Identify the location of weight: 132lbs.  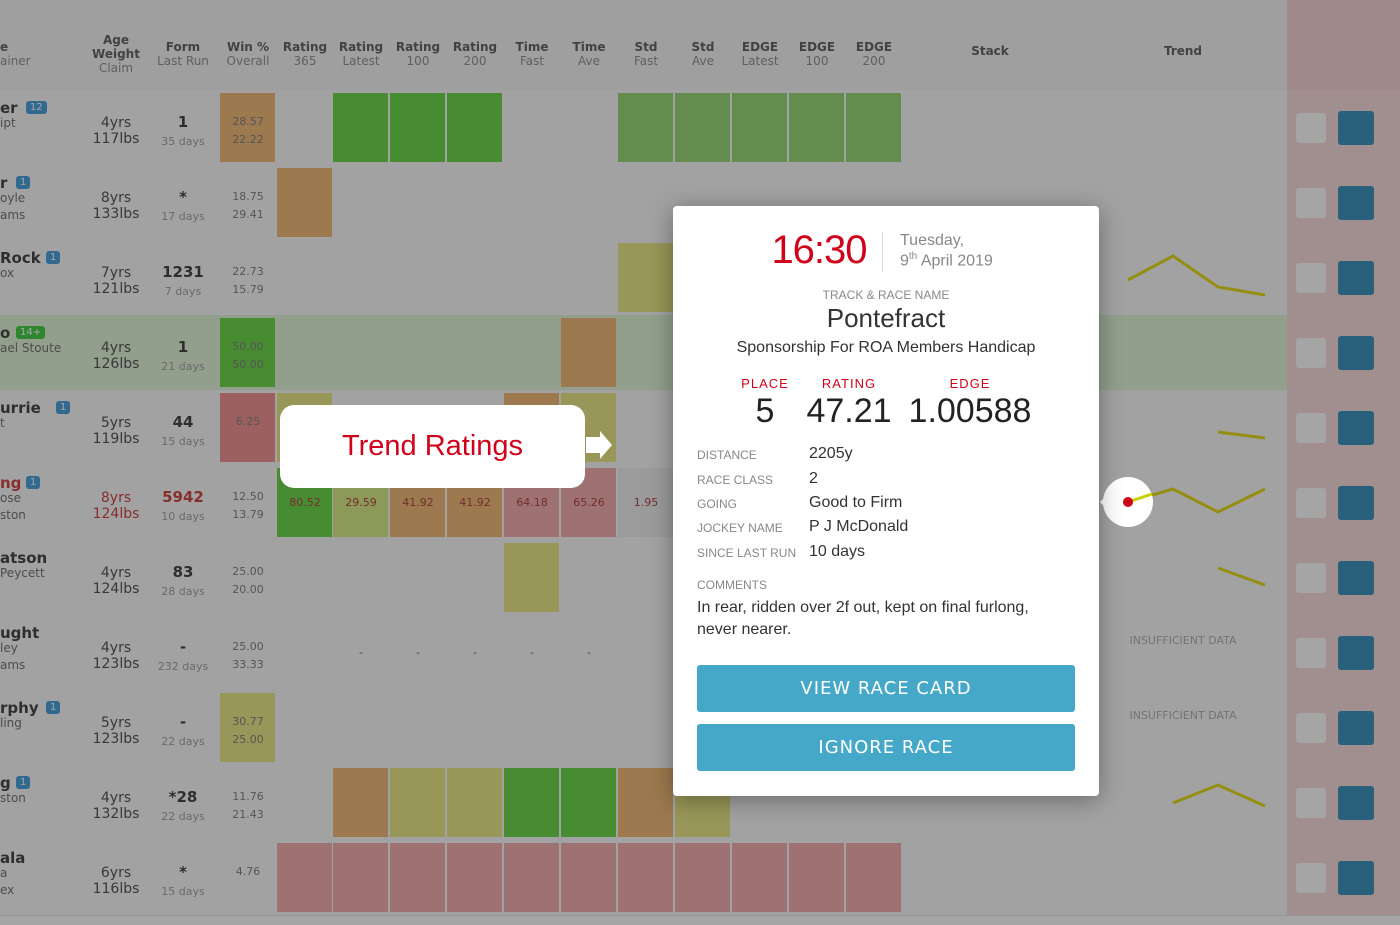
(116, 814).